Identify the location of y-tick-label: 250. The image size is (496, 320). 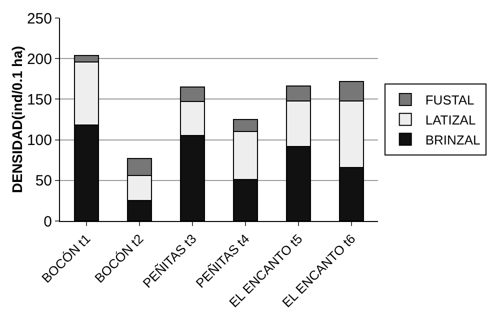
(39, 19).